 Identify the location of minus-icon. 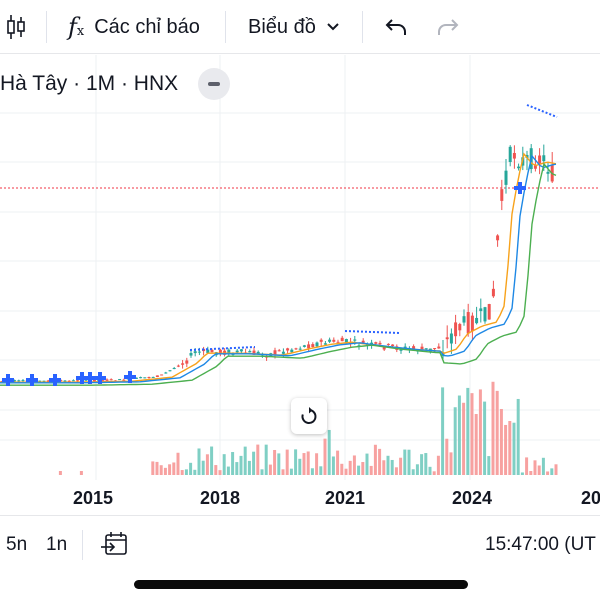
(214, 84).